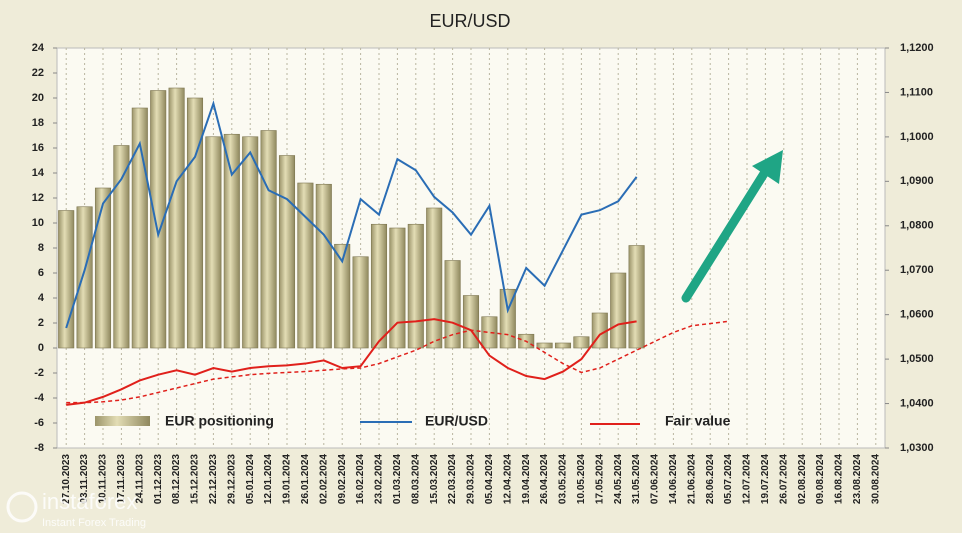 The height and width of the screenshot is (533, 962). What do you see at coordinates (415, 479) in the screenshot?
I see `x-tick-label: 08.03.2024` at bounding box center [415, 479].